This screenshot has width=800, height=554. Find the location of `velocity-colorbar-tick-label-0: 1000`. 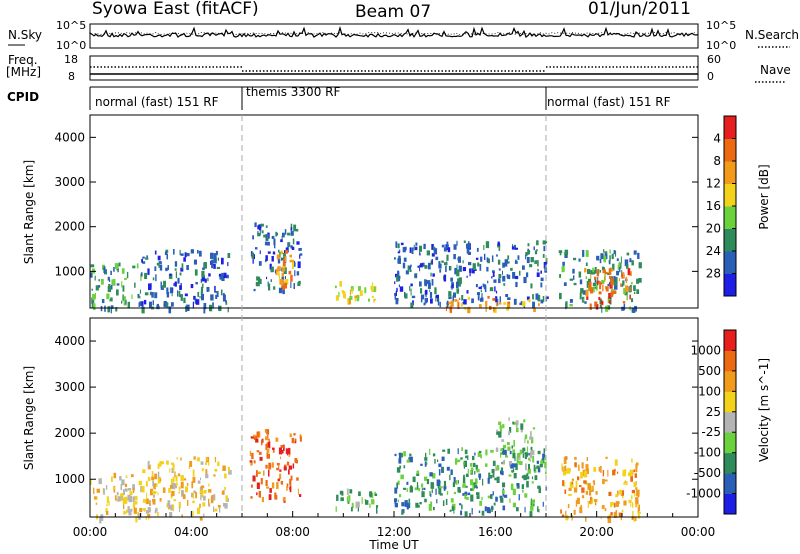

velocity-colorbar-tick-label-0: 1000 is located at coordinates (705, 350).